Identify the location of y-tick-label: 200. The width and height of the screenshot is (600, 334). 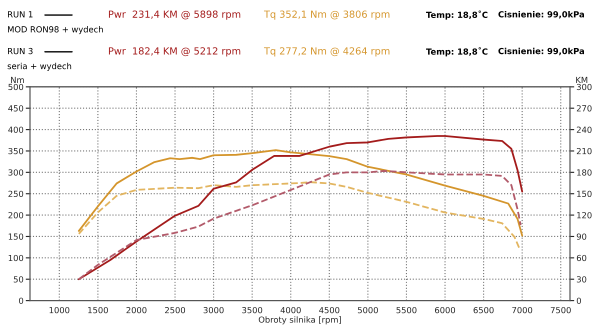
(16, 215).